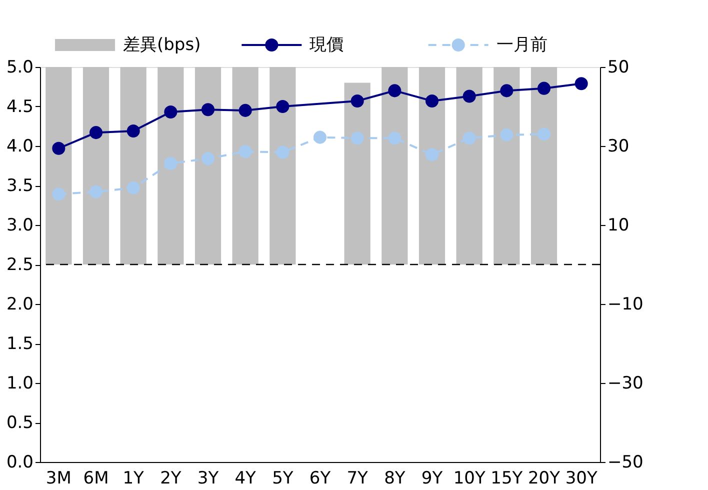 Image resolution: width=708 pixels, height=490 pixels. What do you see at coordinates (20, 462) in the screenshot?
I see `y-tick-label: 0.0` at bounding box center [20, 462].